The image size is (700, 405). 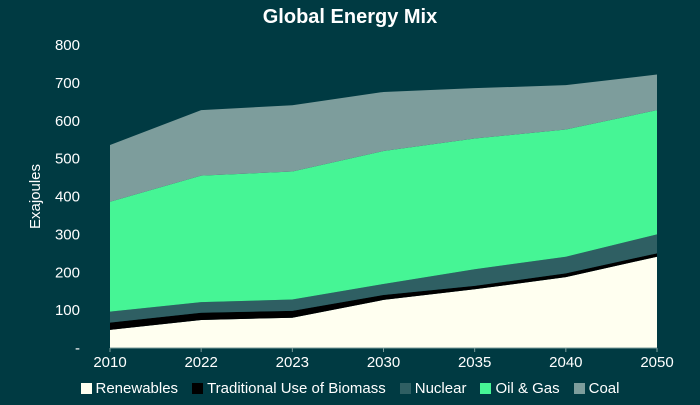 What do you see at coordinates (67, 272) in the screenshot?
I see `y-tick-label: 200` at bounding box center [67, 272].